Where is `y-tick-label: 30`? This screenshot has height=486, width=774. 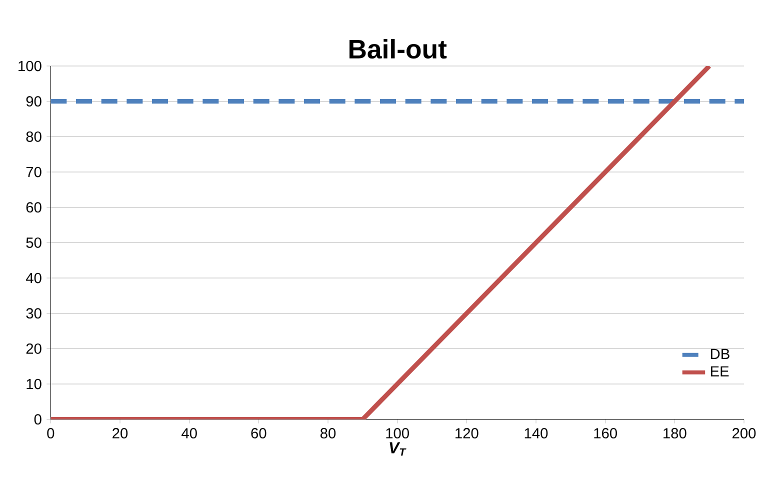
y-tick-label: 30 is located at coordinates (34, 313).